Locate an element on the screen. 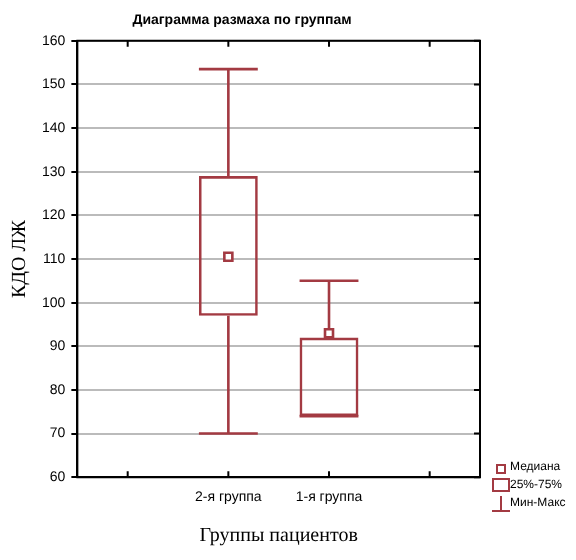 The width and height of the screenshot is (576, 560). x-axis-title: Группы пациентов is located at coordinates (279, 536).